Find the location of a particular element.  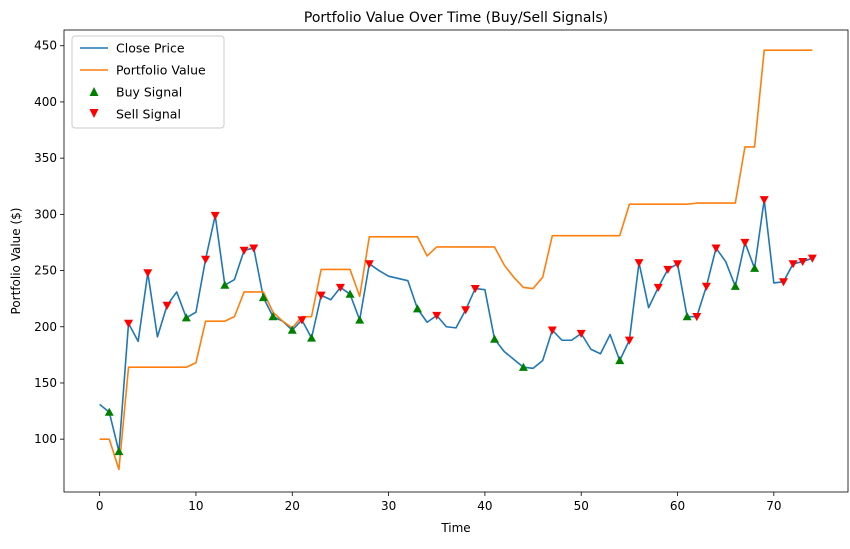

y-tick-label: 300 is located at coordinates (45, 214).